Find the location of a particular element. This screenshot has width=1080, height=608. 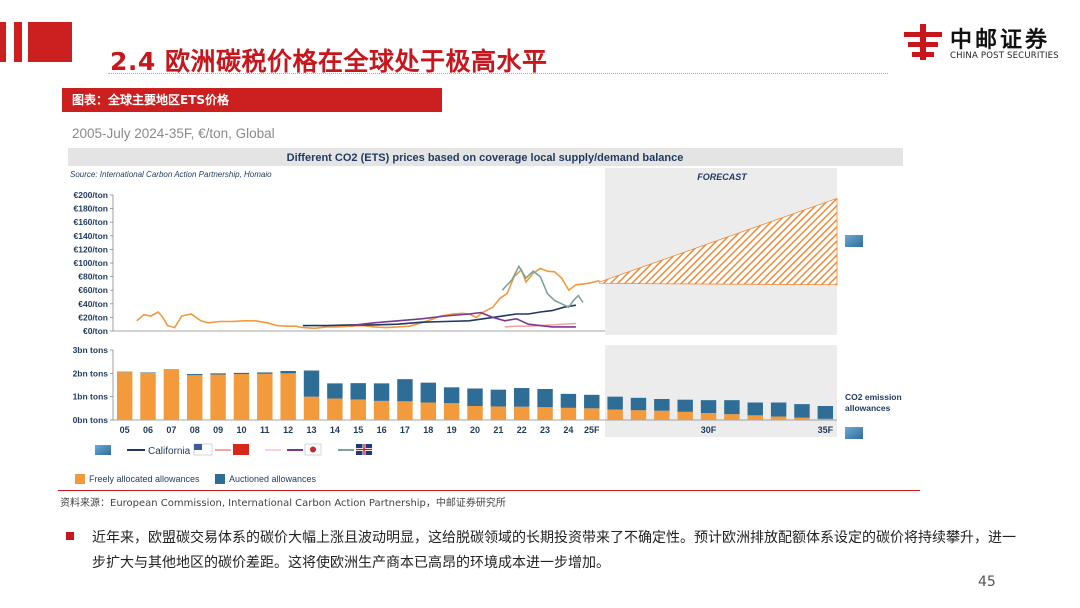

figure-banner: 图表：全球主要地区ETS价格 is located at coordinates (252, 100).